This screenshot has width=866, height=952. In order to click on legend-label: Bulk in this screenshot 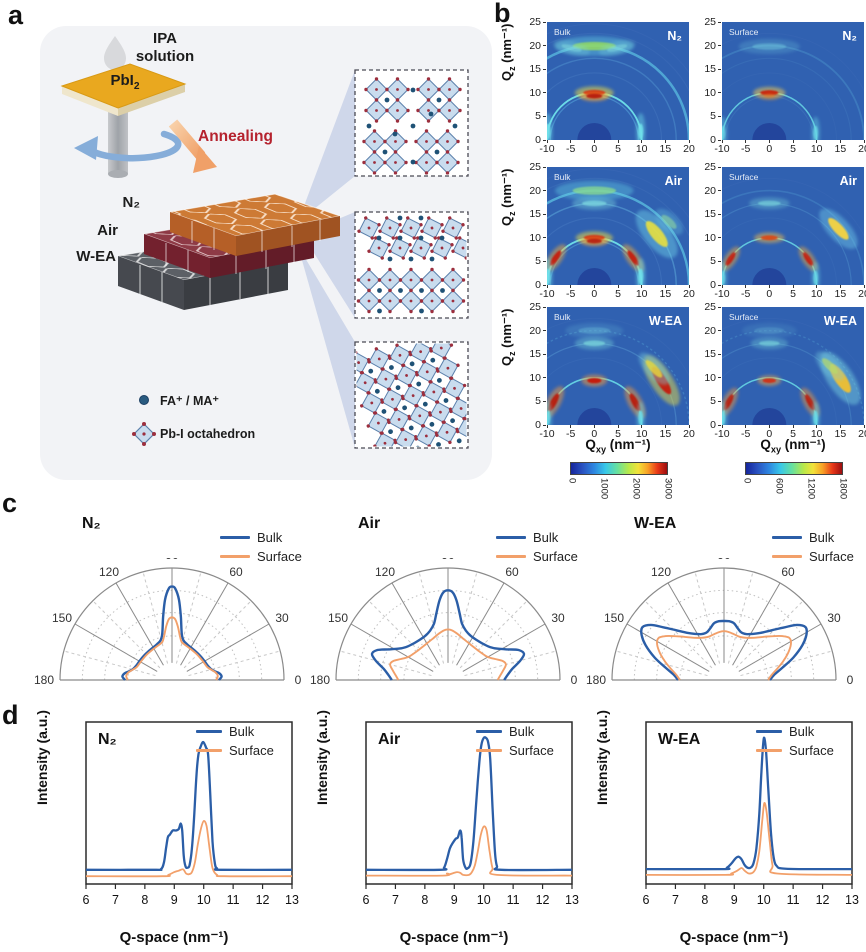, I will do `click(822, 537)`.